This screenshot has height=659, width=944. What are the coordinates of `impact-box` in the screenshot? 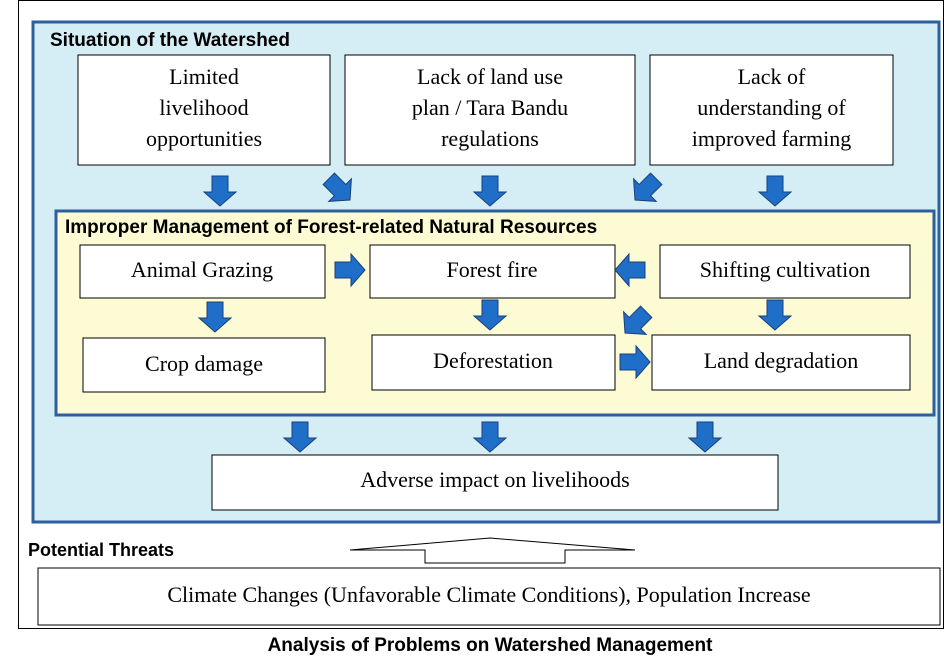 It's located at (495, 482).